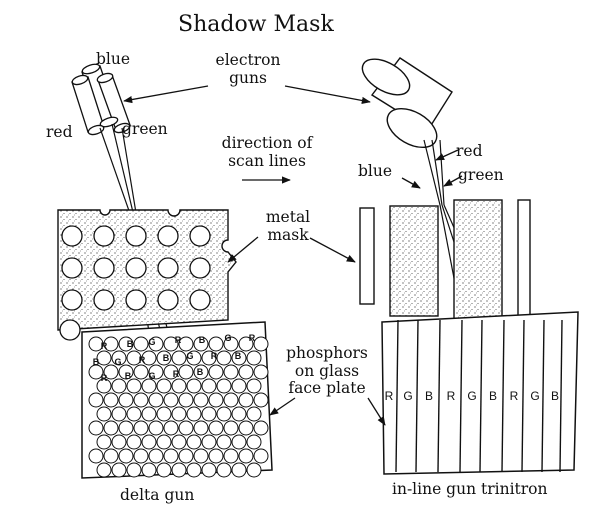 This screenshot has height=514, width=590. I want to click on delta-metal-mask, so click(147, 275).